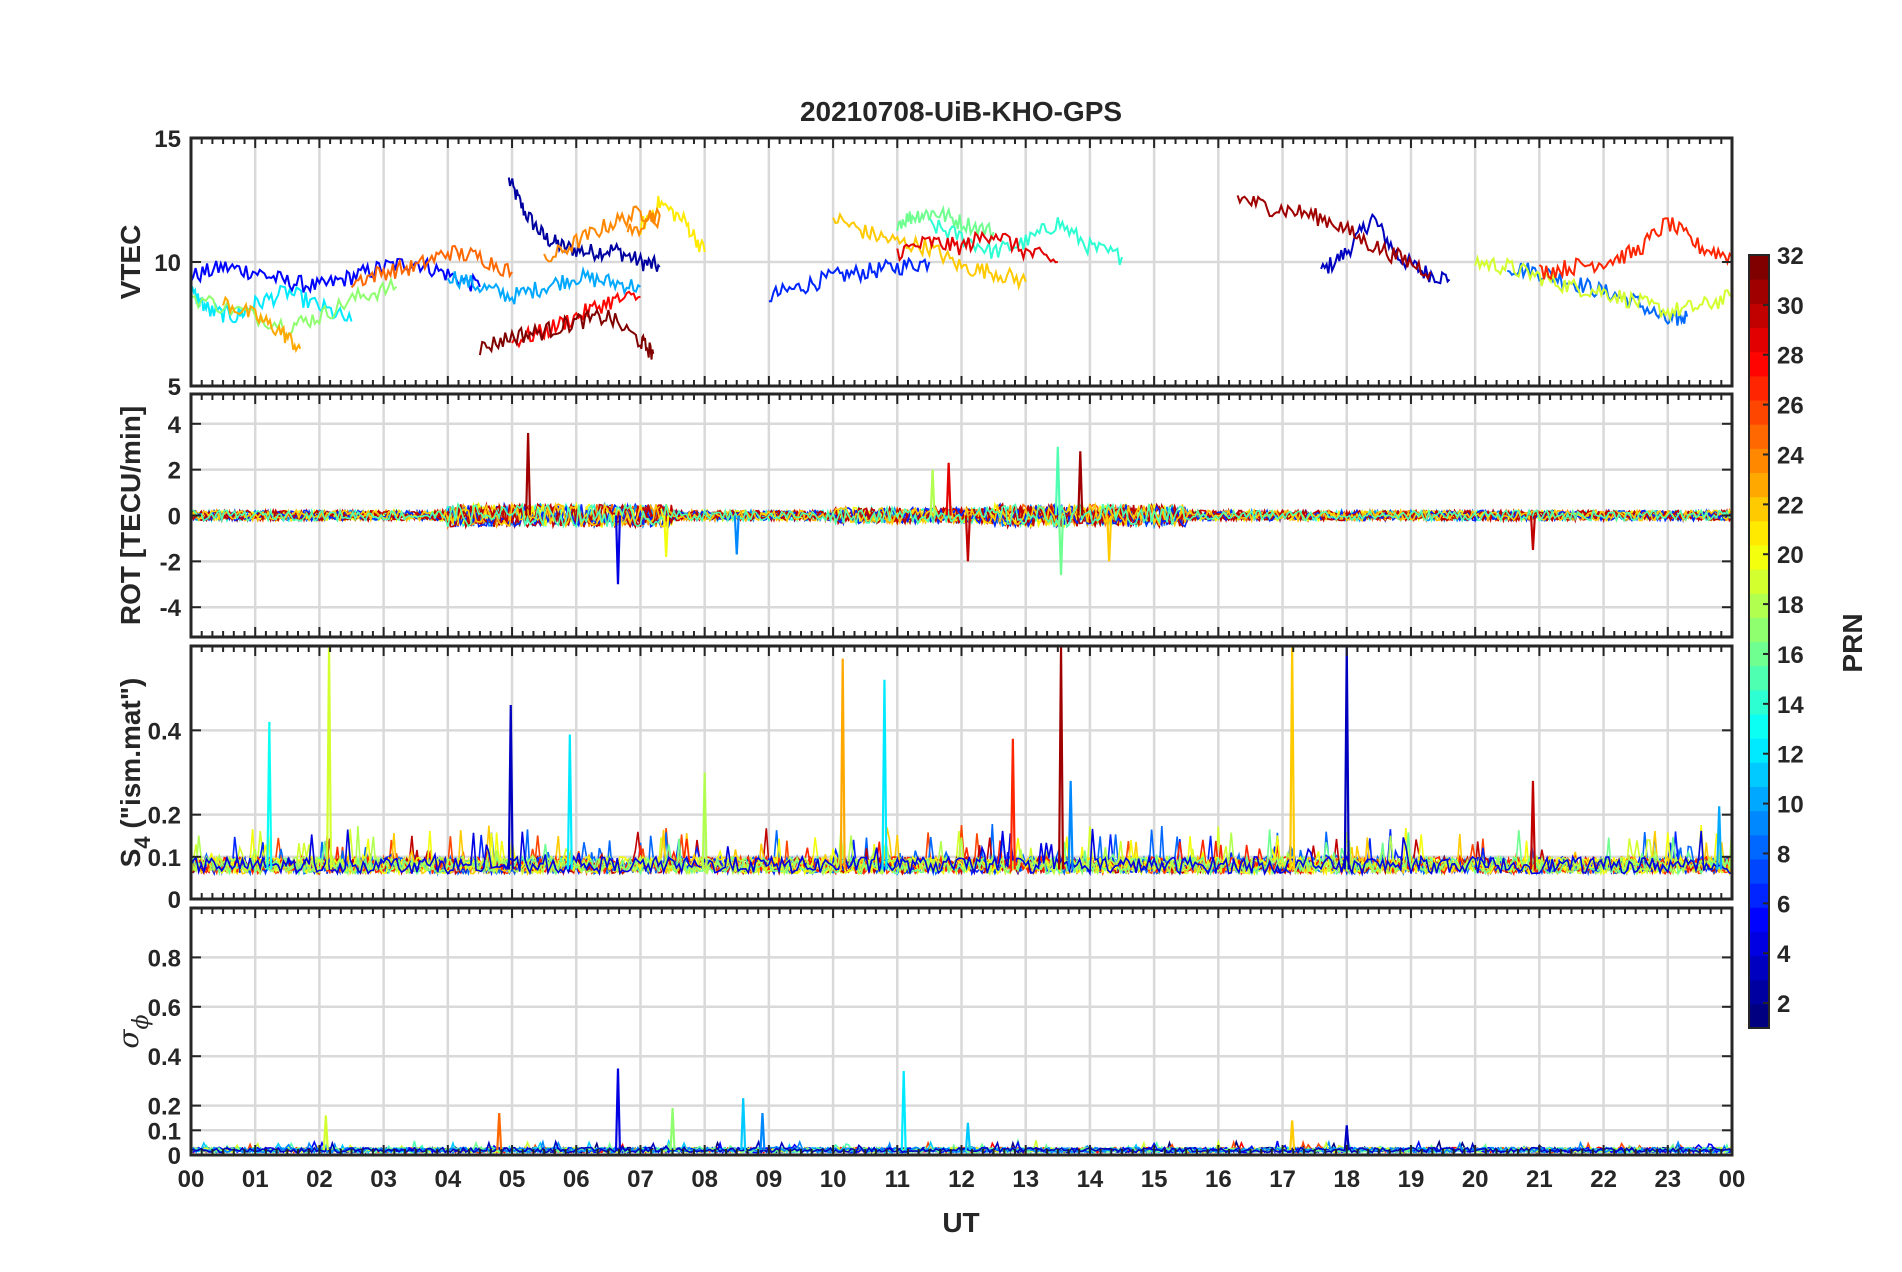 This screenshot has height=1272, width=1902. Describe the element at coordinates (1790, 455) in the screenshot. I see `colorbar-tick-label: 24` at that location.